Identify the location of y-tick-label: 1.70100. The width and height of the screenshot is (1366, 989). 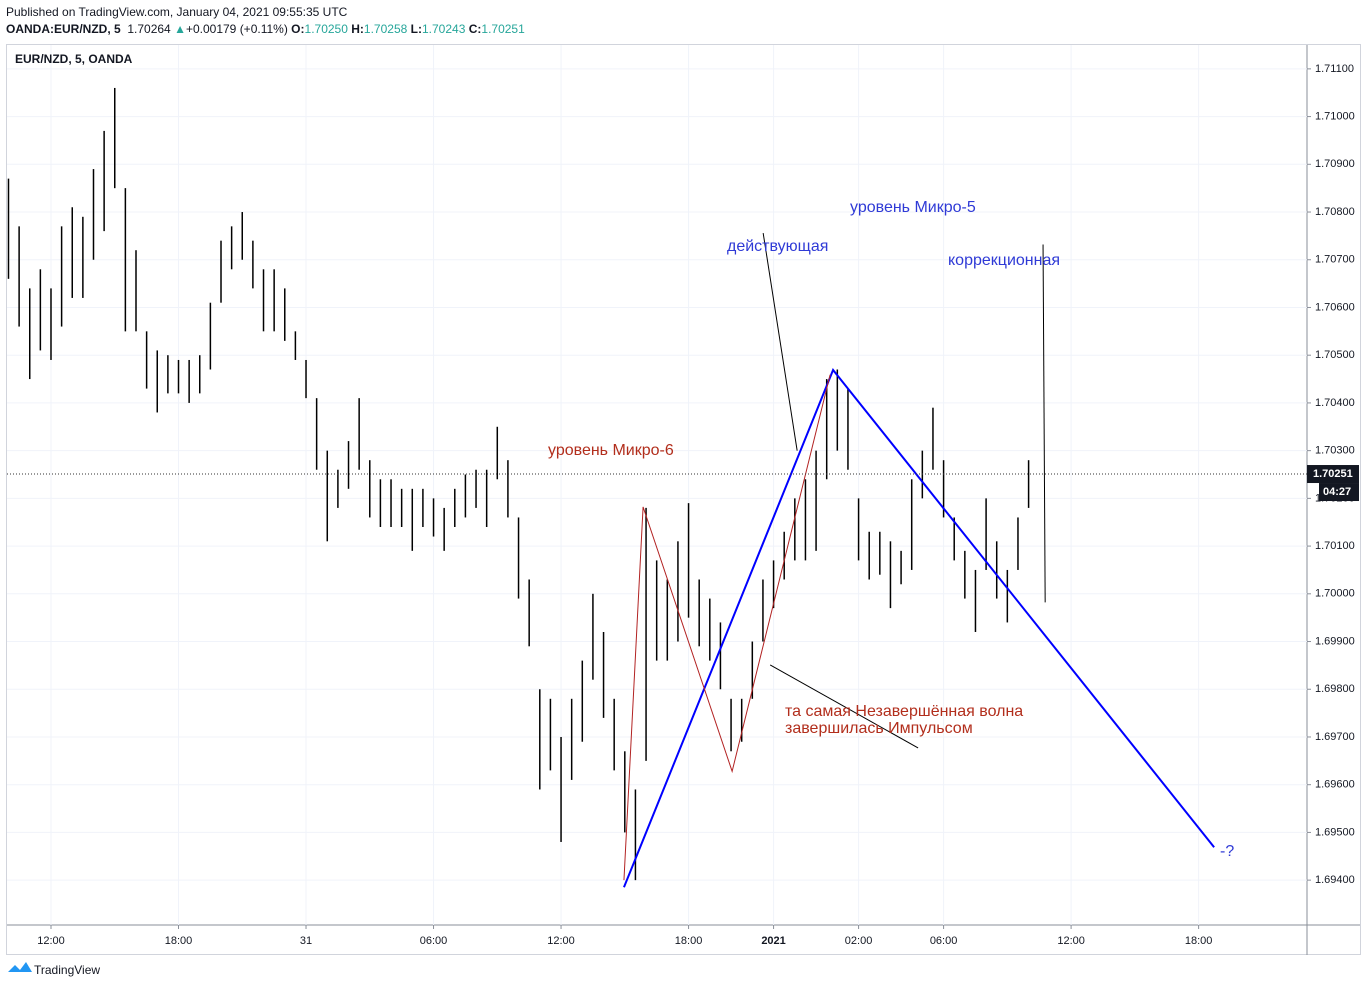
(1335, 546).